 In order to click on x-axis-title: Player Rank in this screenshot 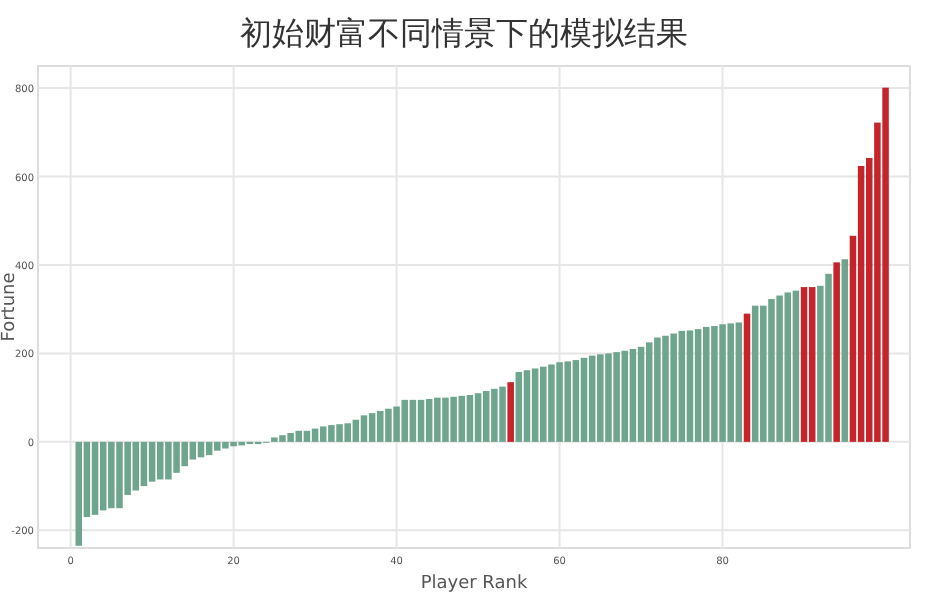, I will do `click(474, 584)`.